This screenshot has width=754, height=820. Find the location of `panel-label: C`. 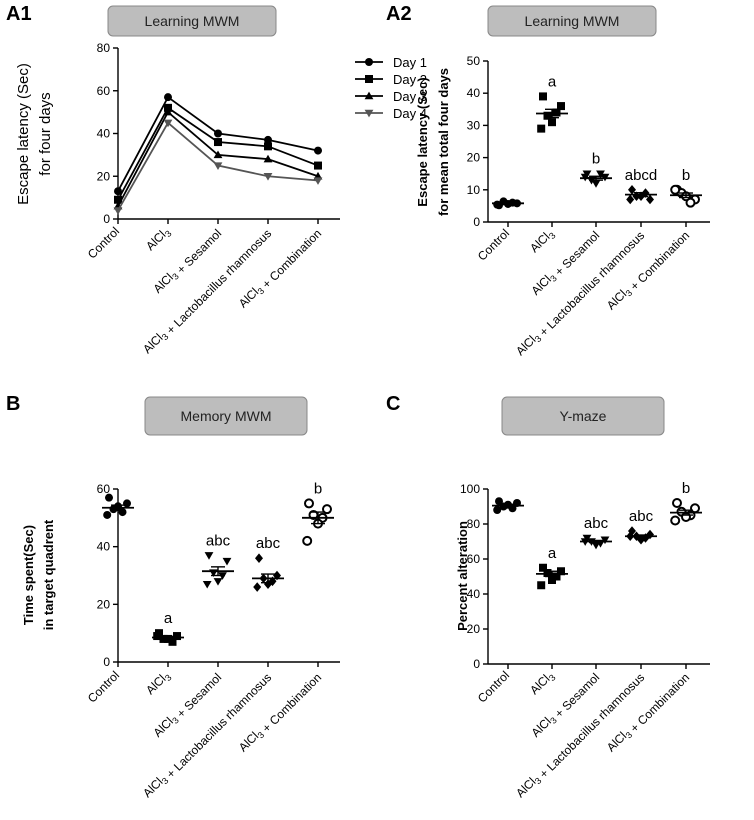

panel-label: C is located at coordinates (393, 404).